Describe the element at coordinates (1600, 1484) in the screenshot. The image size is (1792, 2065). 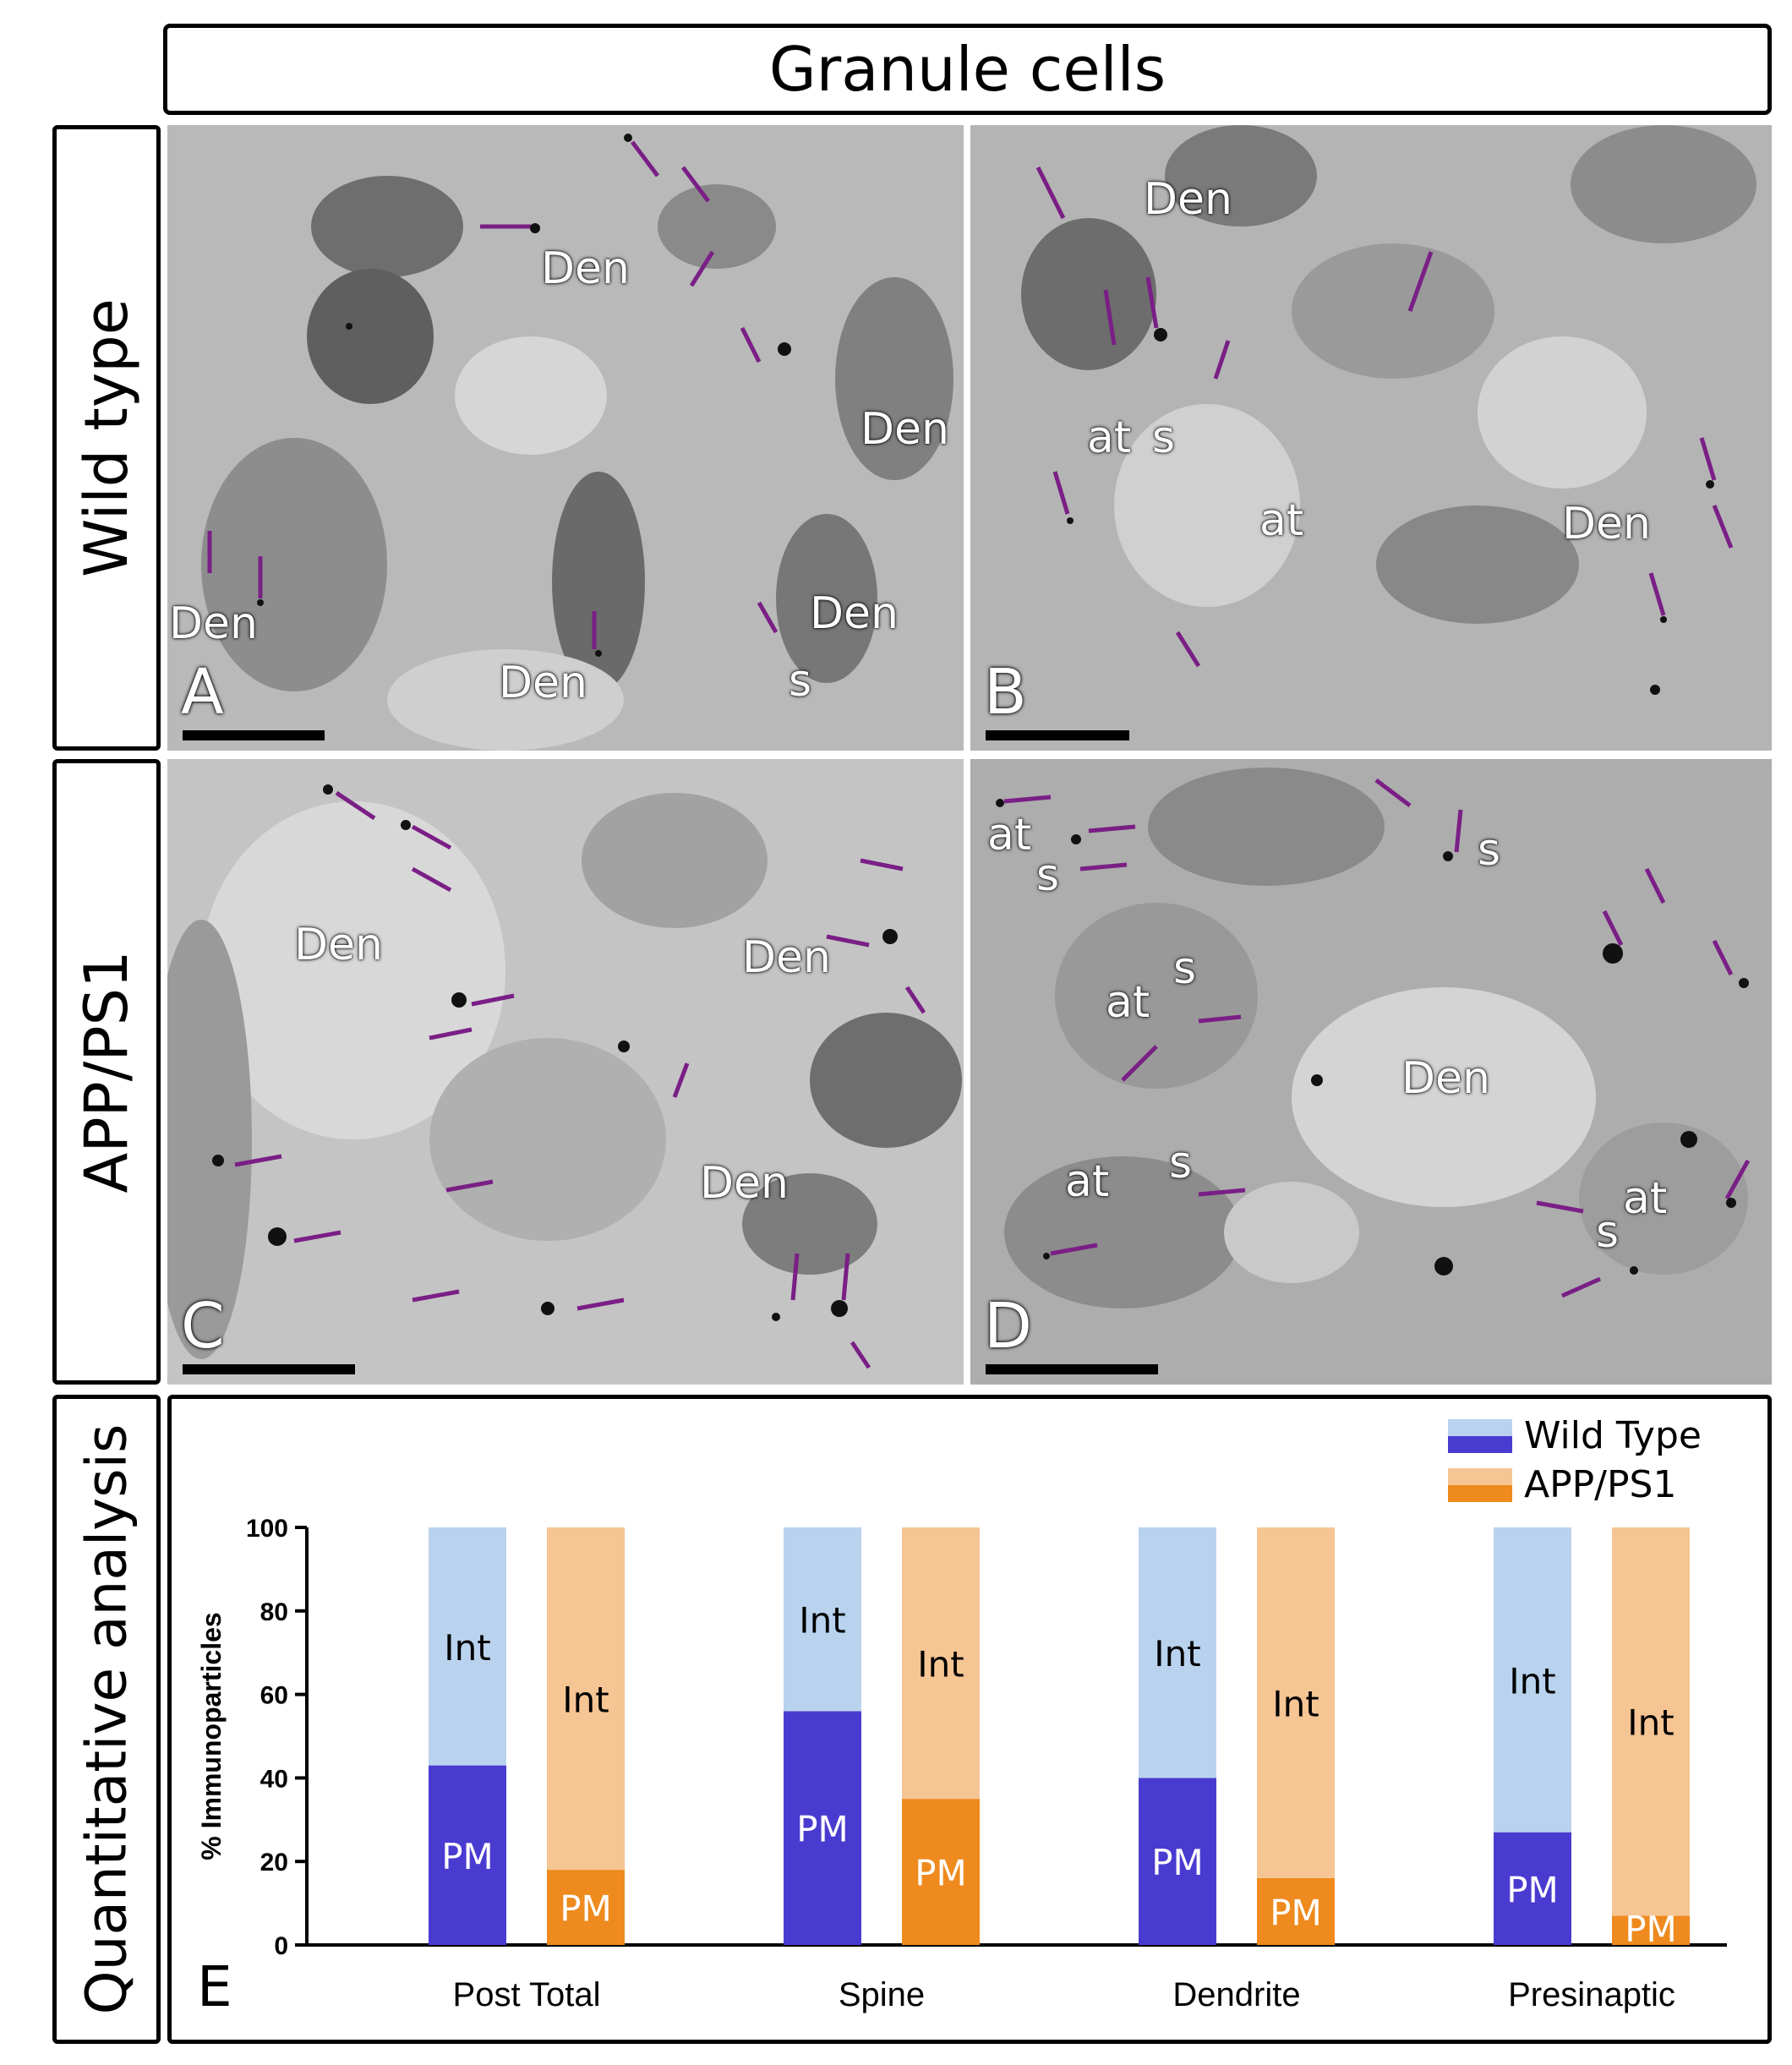
I see `legend-label-app-ps1: APP/PS1` at that location.